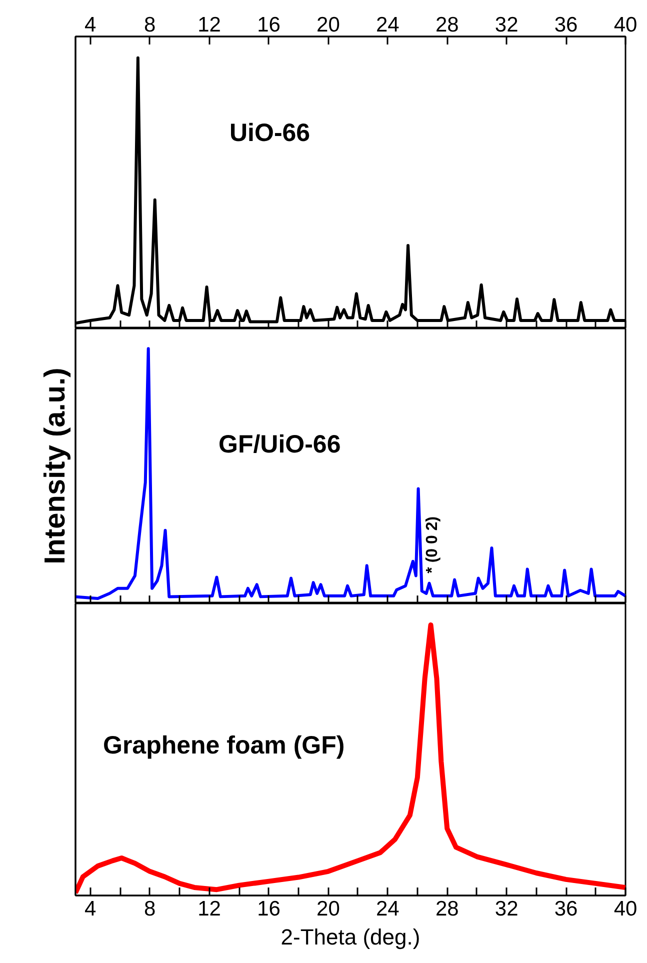 The width and height of the screenshot is (647, 963). What do you see at coordinates (388, 25) in the screenshot?
I see `x2-tick-label: 24` at bounding box center [388, 25].